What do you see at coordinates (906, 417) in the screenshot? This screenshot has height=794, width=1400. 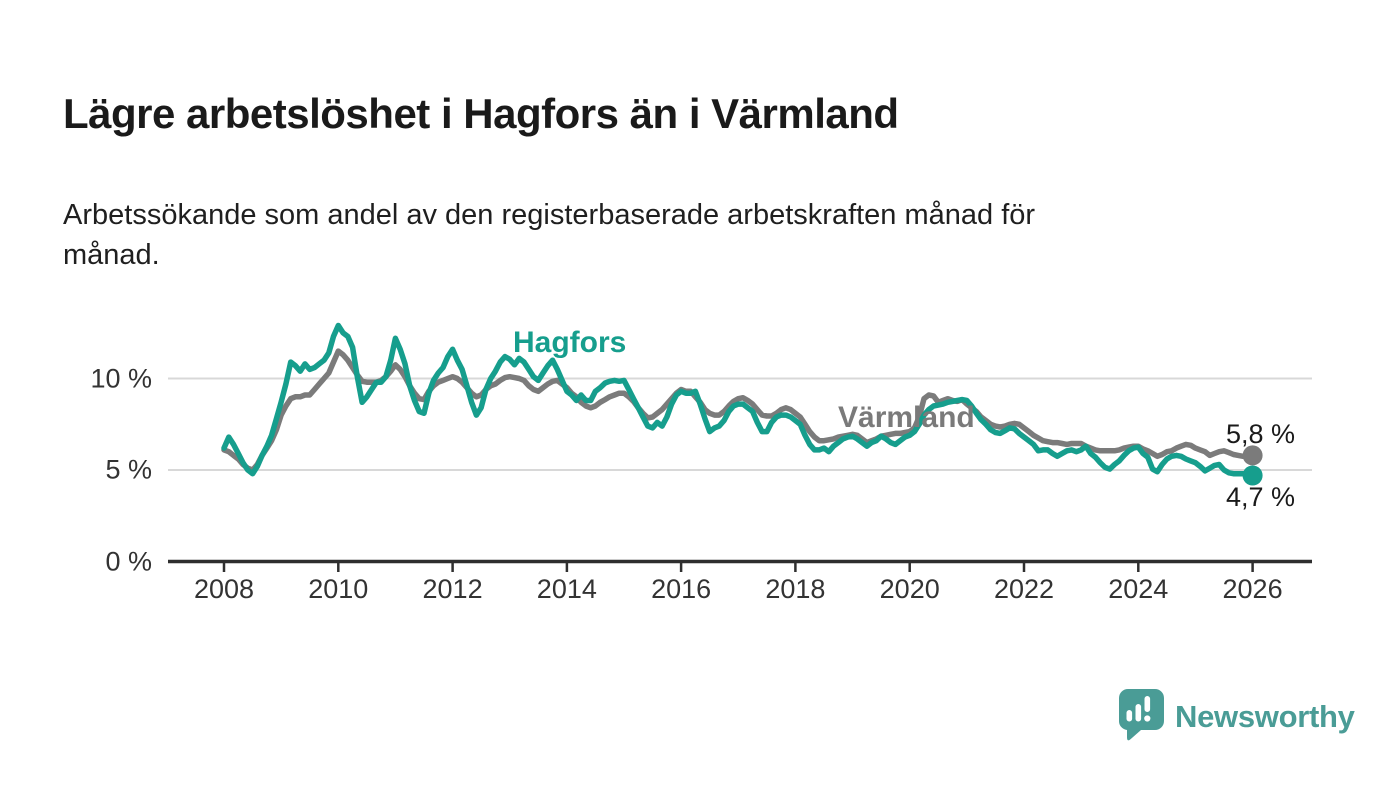 I see `series-label-varmland: Värmland` at bounding box center [906, 417].